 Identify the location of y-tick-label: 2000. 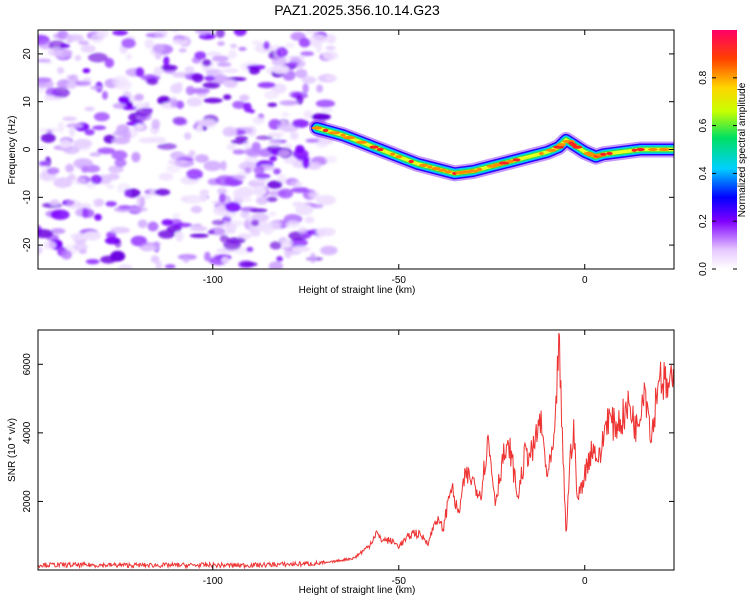
(27, 501).